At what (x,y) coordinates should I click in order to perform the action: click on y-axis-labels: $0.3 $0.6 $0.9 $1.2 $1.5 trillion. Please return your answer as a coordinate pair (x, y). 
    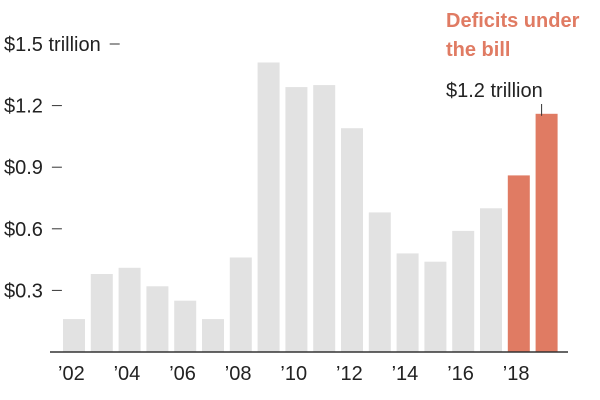
    Looking at the image, I should click on (62, 168).